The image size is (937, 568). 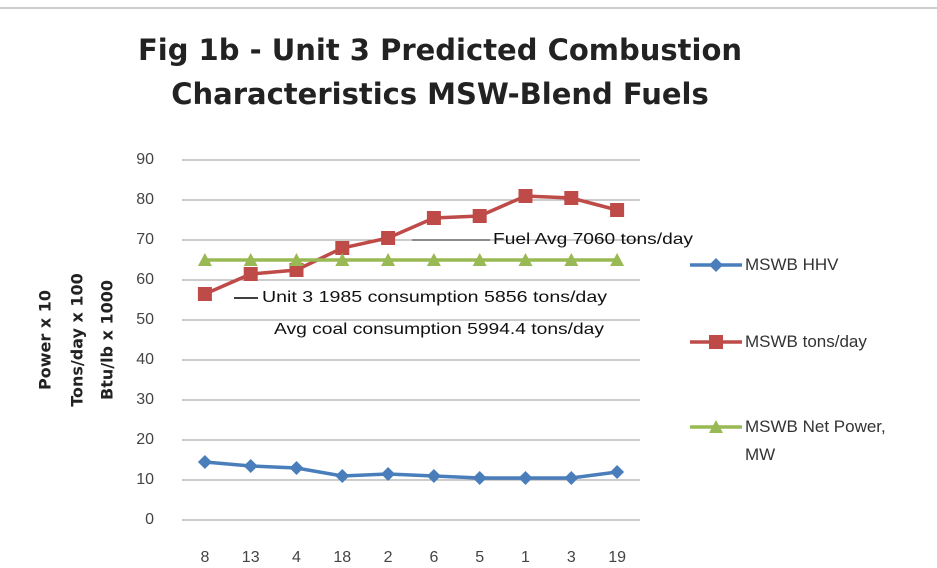 I want to click on y-tick-label: 70, so click(x=145, y=239).